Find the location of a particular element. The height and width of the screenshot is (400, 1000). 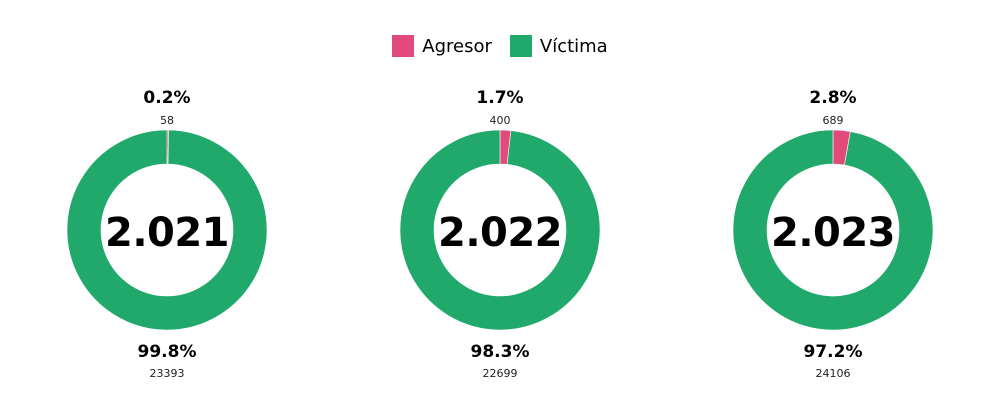

agresor-percent-label: 0.2% is located at coordinates (167, 98).